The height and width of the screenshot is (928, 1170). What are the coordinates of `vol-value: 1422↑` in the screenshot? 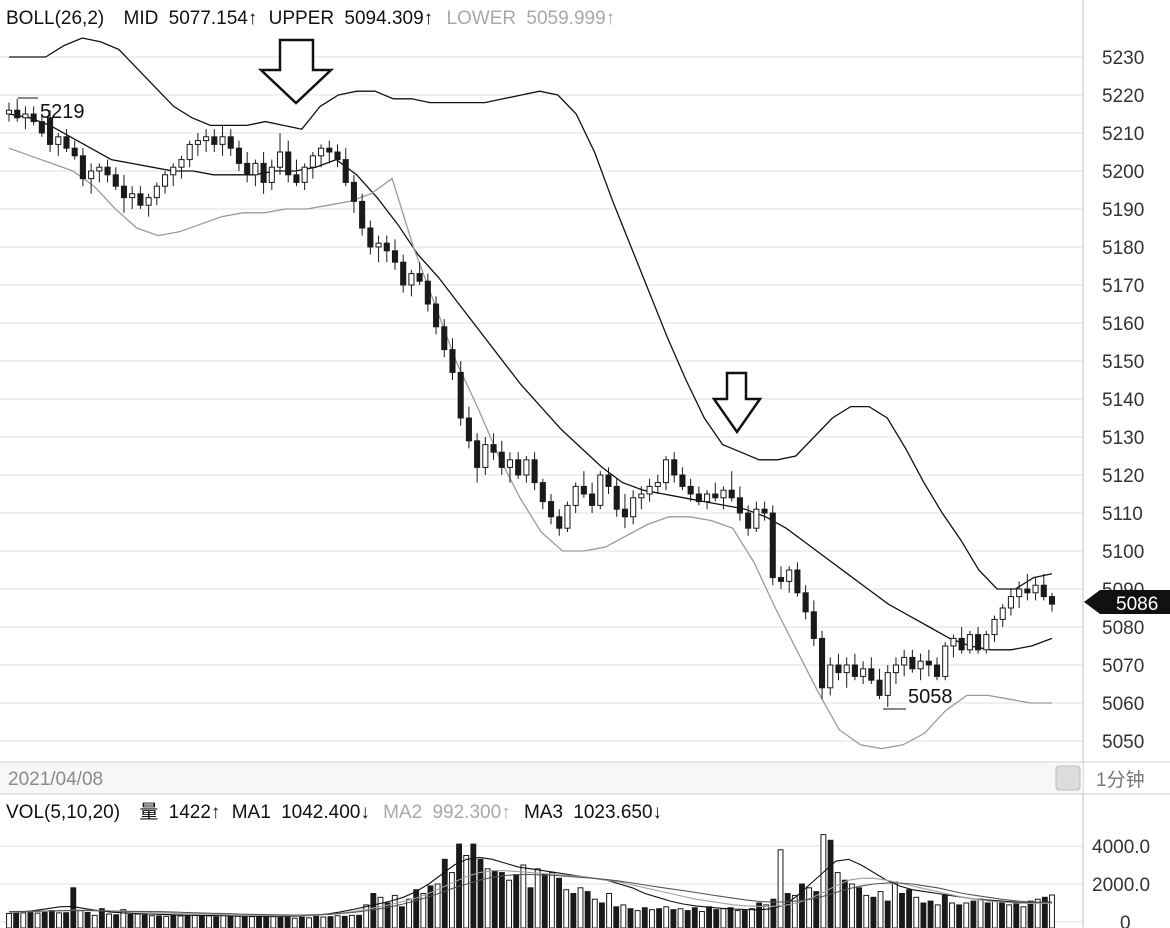 It's located at (195, 812).